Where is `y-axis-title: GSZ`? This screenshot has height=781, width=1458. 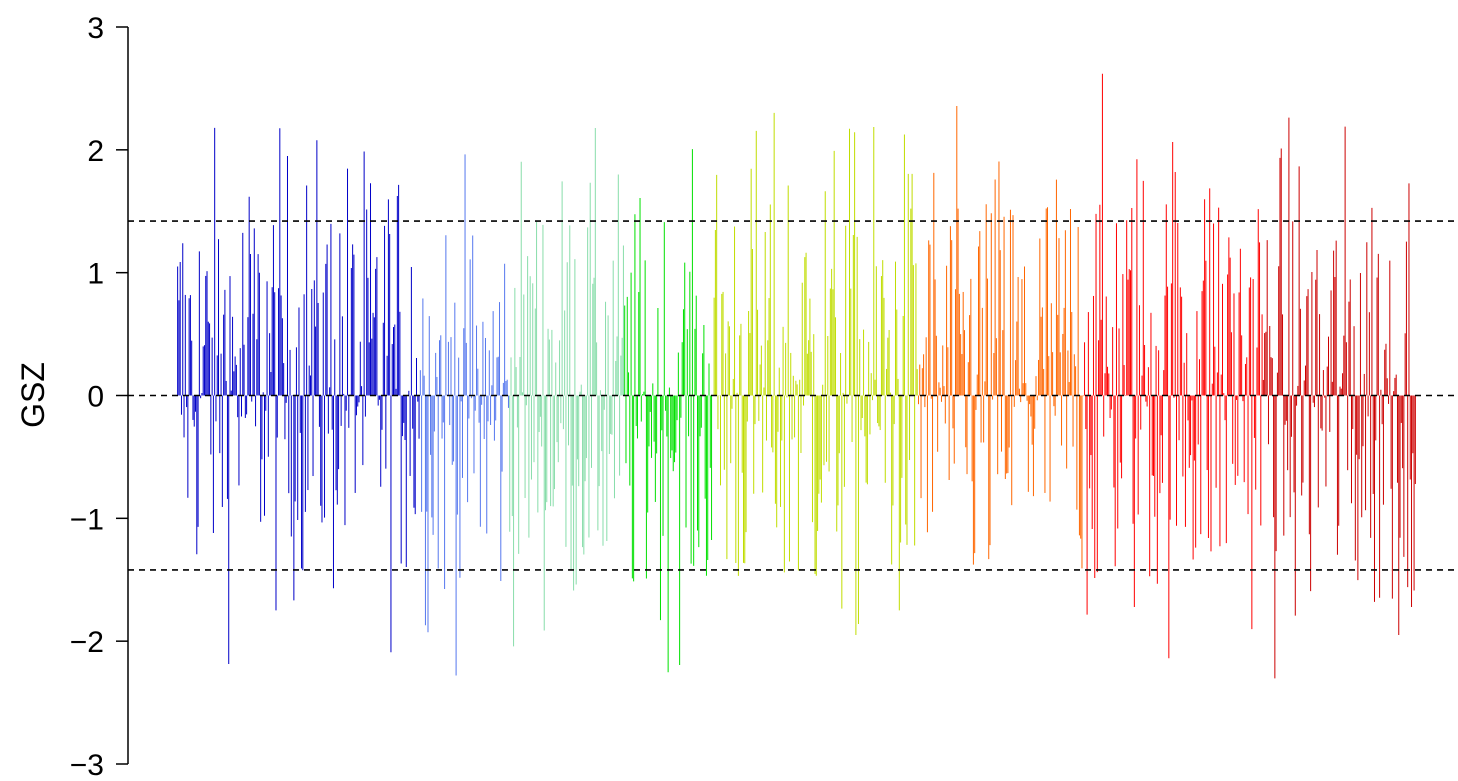 y-axis-title: GSZ is located at coordinates (33, 395).